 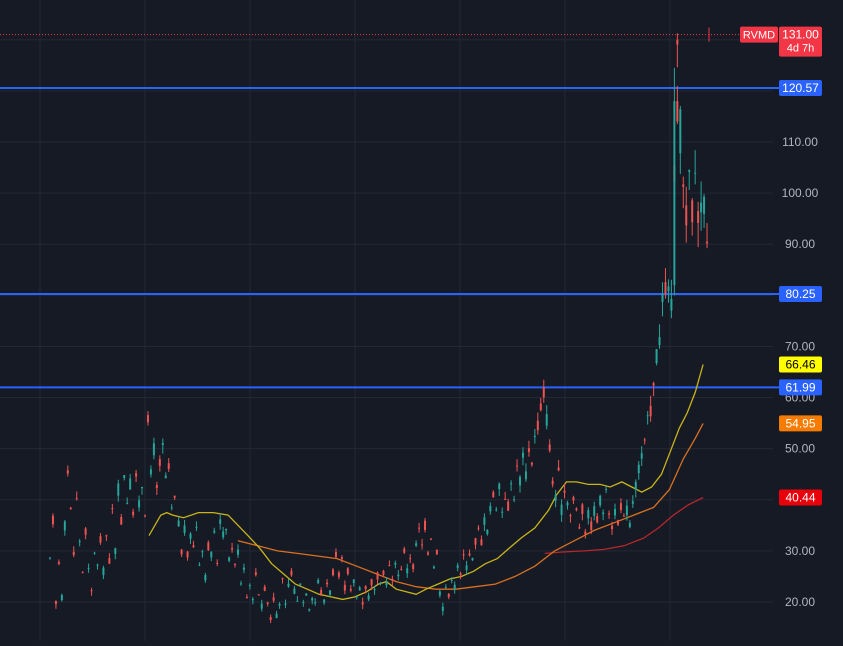 What do you see at coordinates (800, 88) in the screenshot?
I see `level-tag-label: 120.57` at bounding box center [800, 88].